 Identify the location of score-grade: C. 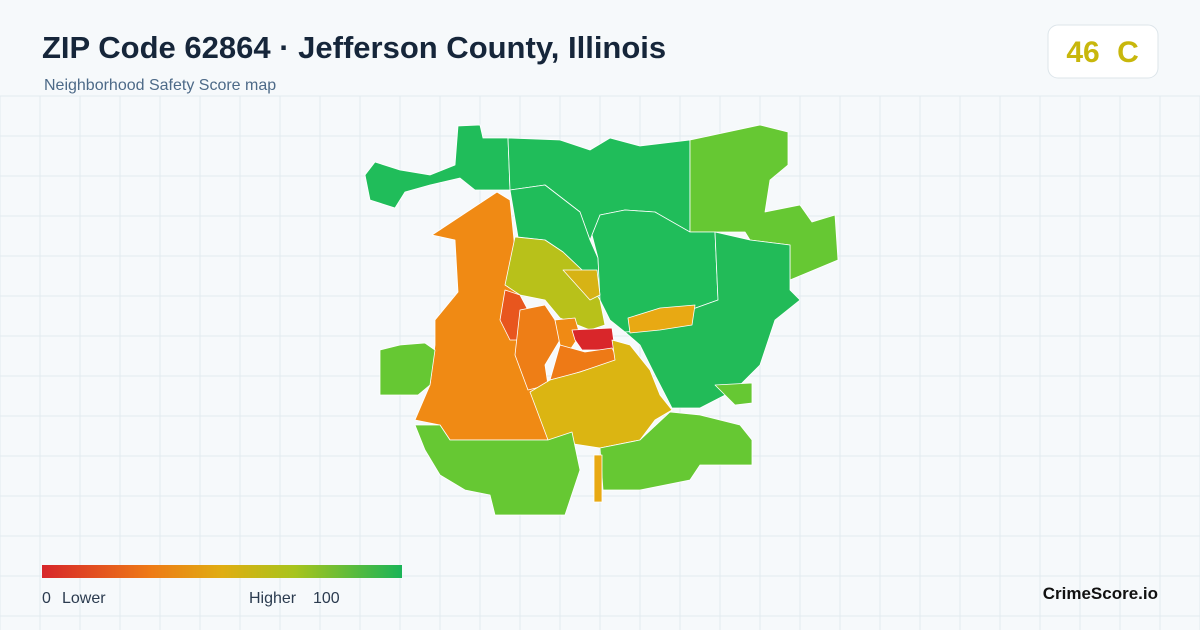
(1128, 52).